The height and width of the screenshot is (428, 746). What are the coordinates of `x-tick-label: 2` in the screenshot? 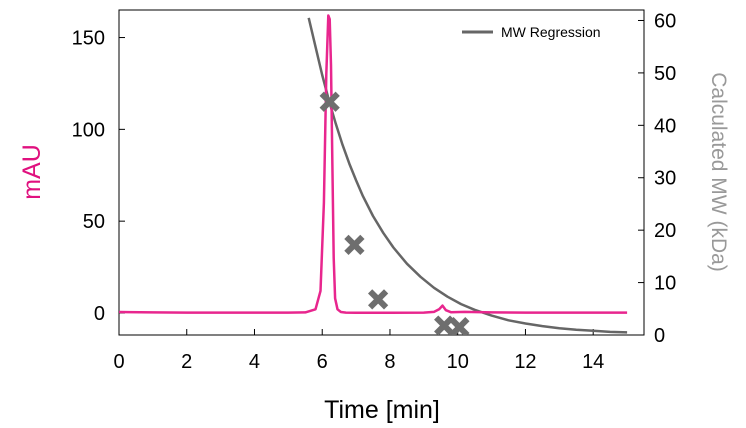 It's located at (186, 362).